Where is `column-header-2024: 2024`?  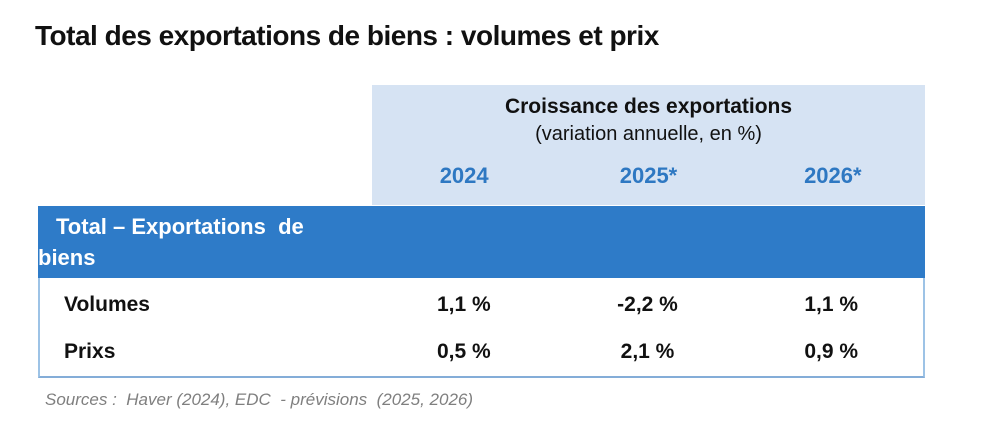
column-header-2024: 2024 is located at coordinates (464, 175).